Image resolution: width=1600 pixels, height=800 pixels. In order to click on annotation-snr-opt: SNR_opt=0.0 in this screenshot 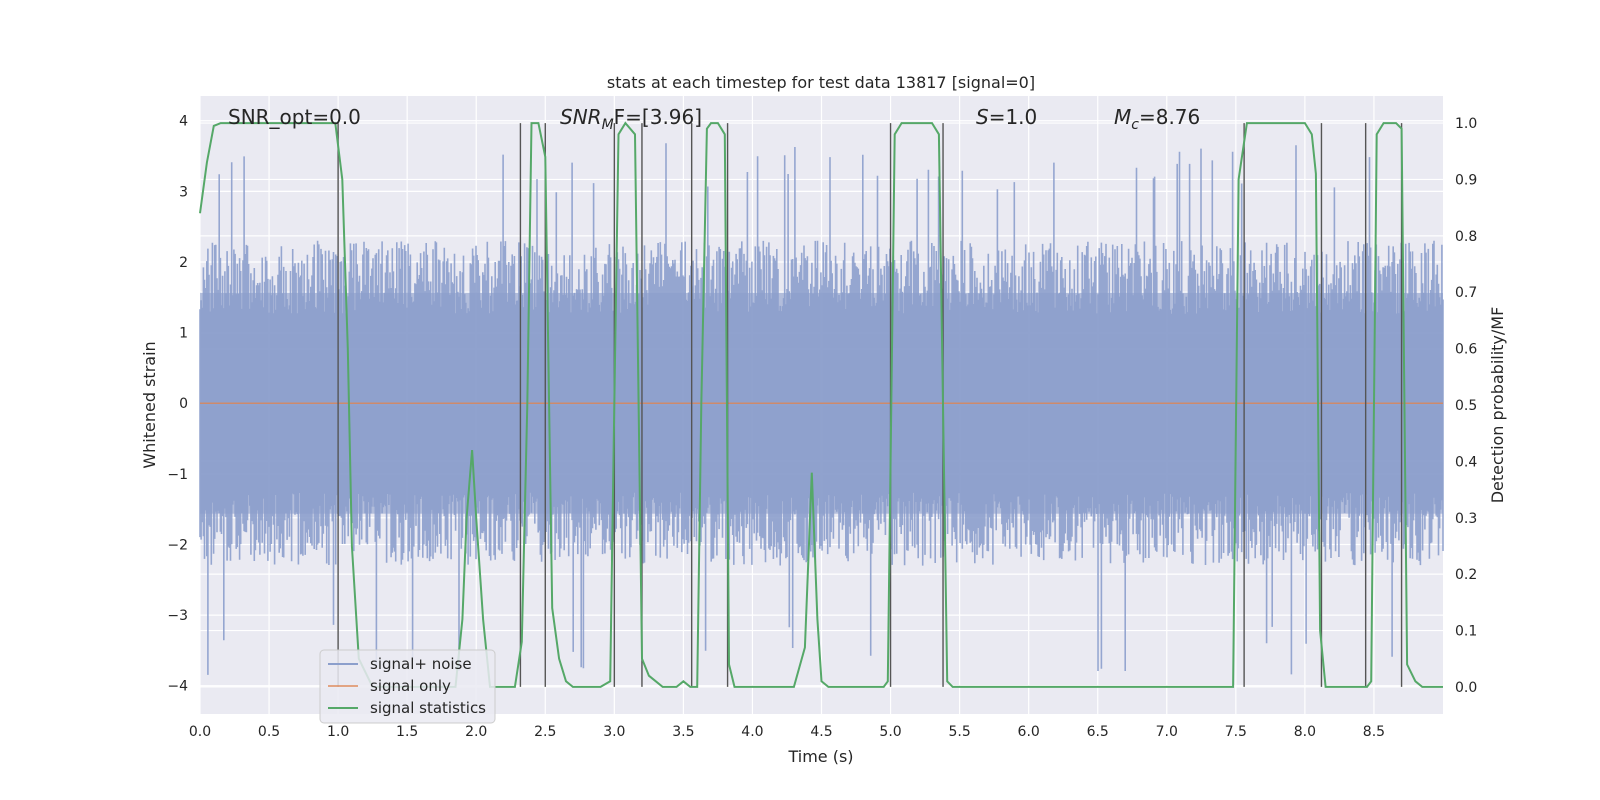, I will do `click(294, 117)`.